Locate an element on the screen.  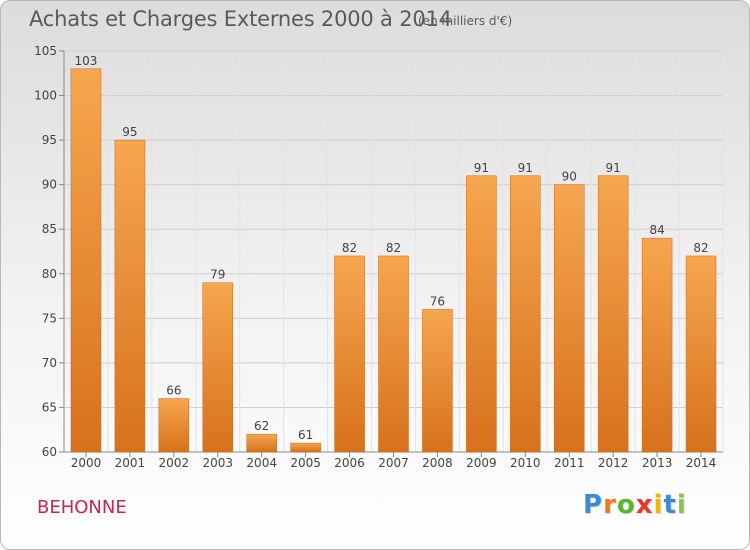
x-tick-label: 2003 is located at coordinates (217, 463).